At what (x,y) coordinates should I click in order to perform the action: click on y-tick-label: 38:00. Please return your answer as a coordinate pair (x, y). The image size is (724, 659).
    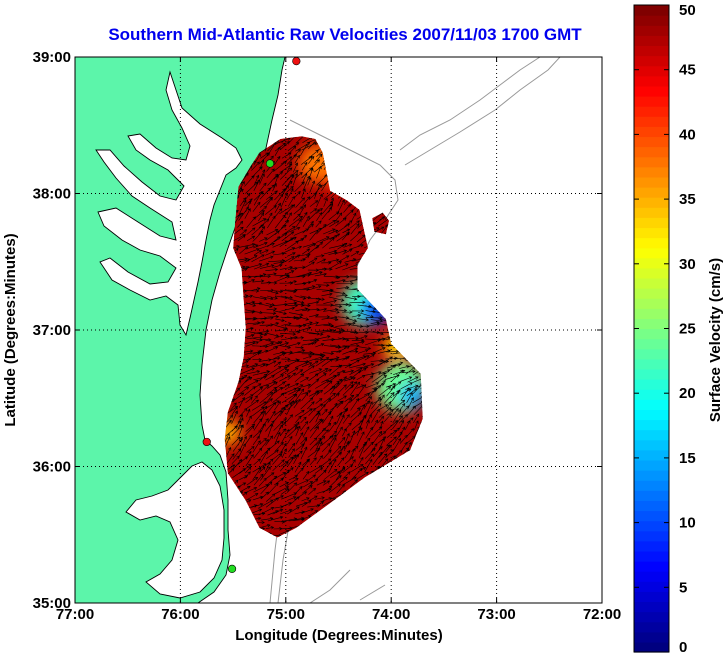
    Looking at the image, I should click on (52, 194).